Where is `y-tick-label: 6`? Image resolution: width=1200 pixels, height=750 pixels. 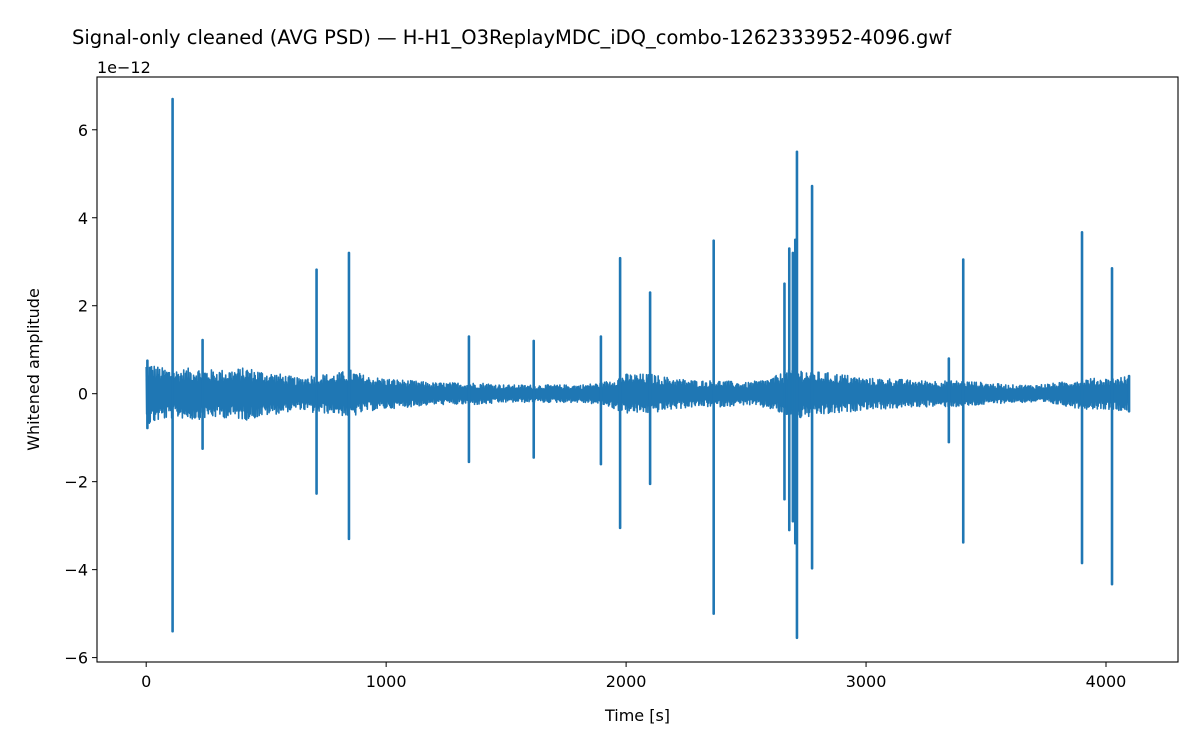
y-tick-label: 6 is located at coordinates (83, 130).